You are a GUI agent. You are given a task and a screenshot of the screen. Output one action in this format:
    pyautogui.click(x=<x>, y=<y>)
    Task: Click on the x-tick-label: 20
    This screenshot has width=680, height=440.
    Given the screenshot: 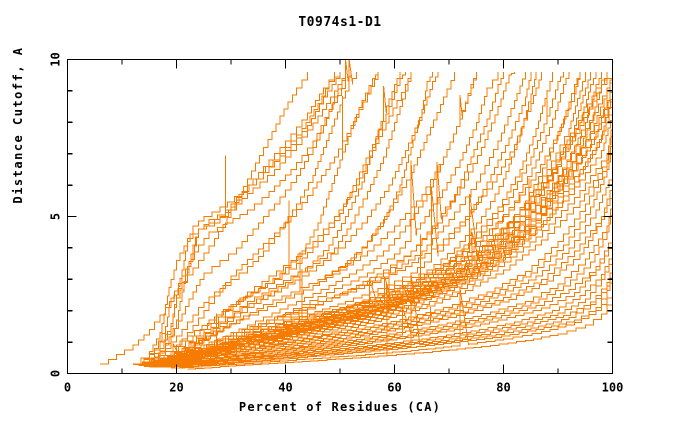 What is the action you would take?
    pyautogui.click(x=176, y=388)
    